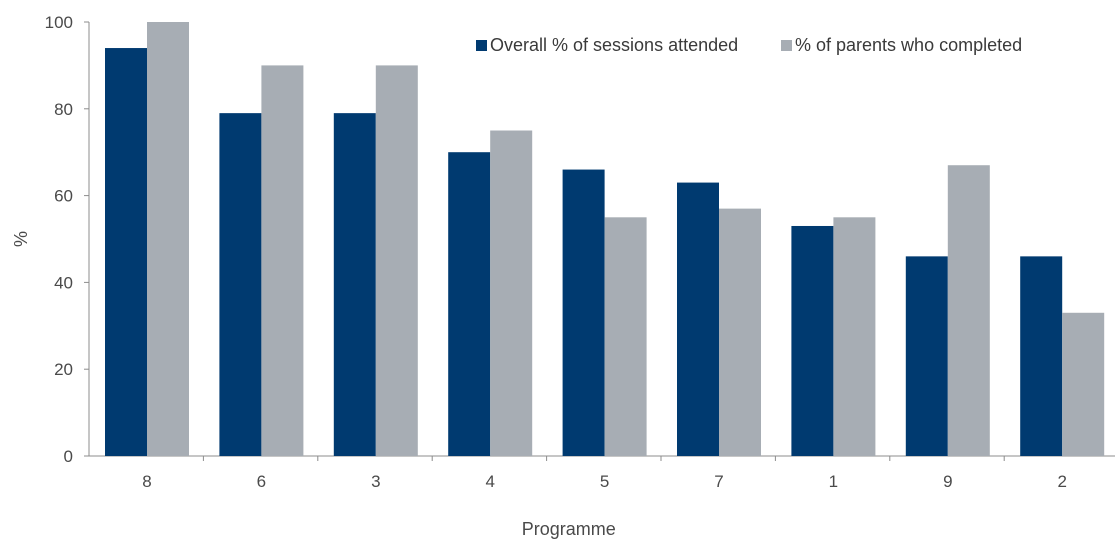  What do you see at coordinates (947, 481) in the screenshot?
I see `x-tick-label: 9` at bounding box center [947, 481].